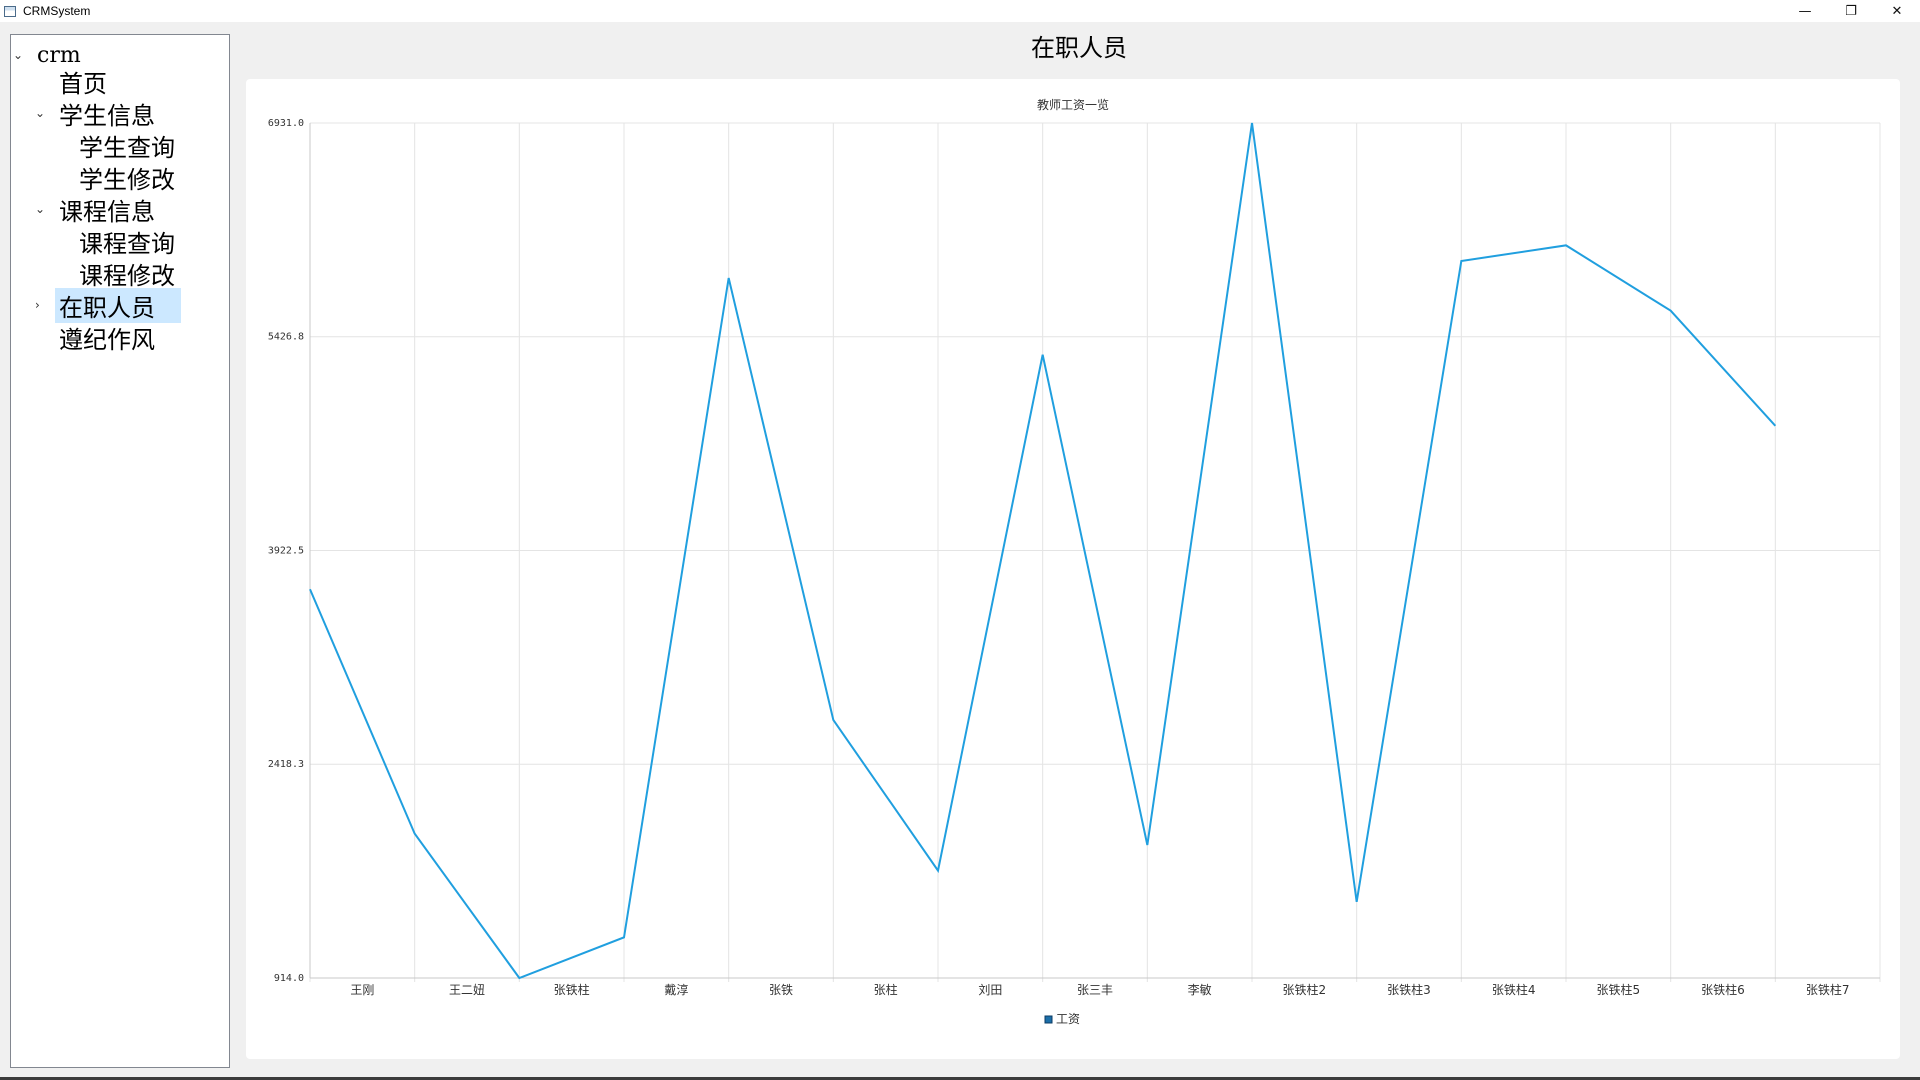 This screenshot has width=1920, height=1080. Describe the element at coordinates (572, 989) in the screenshot. I see `x-tick-label: 张铁柱` at that location.